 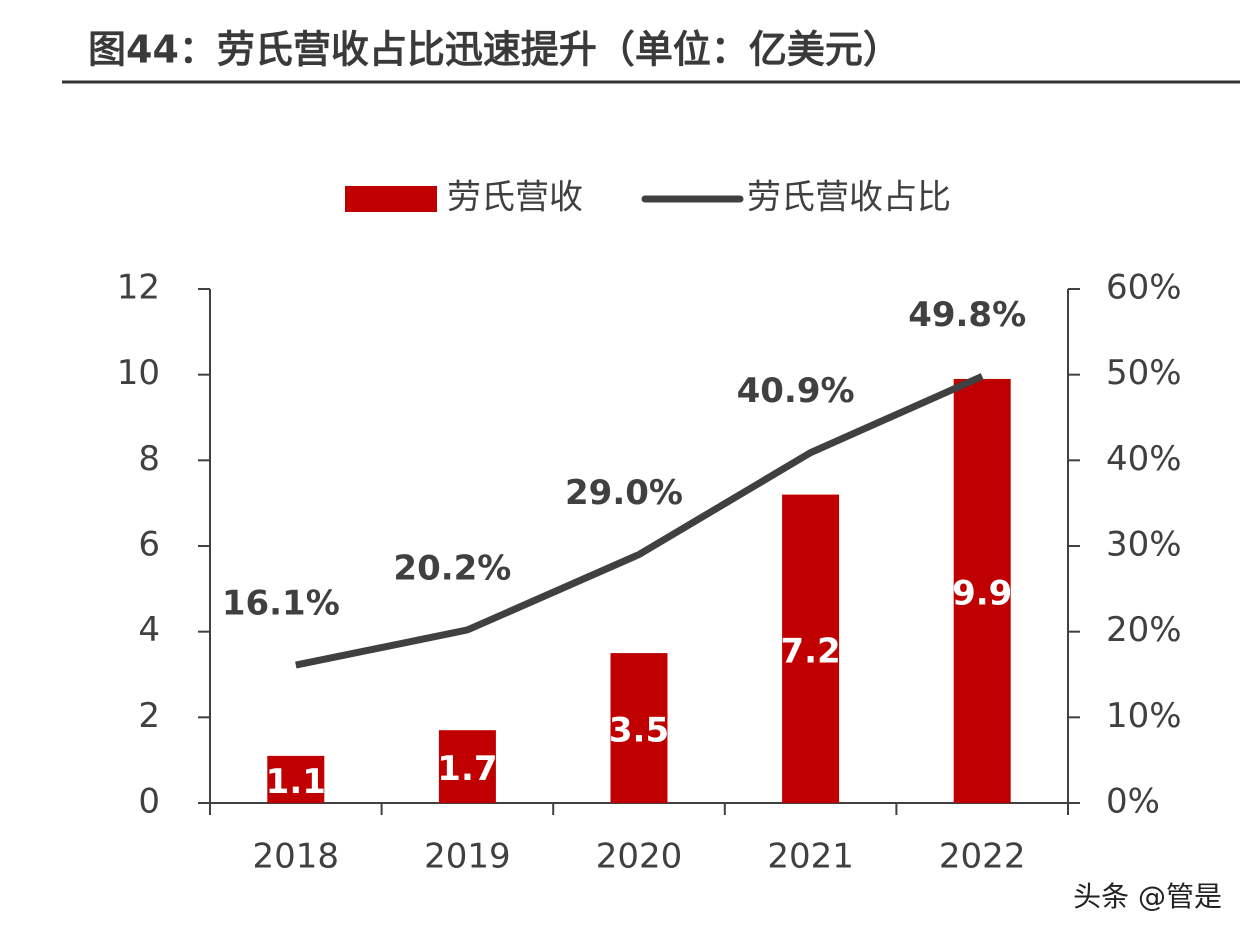 I want to click on y2-tick-label: 10%, so click(x=1144, y=716).